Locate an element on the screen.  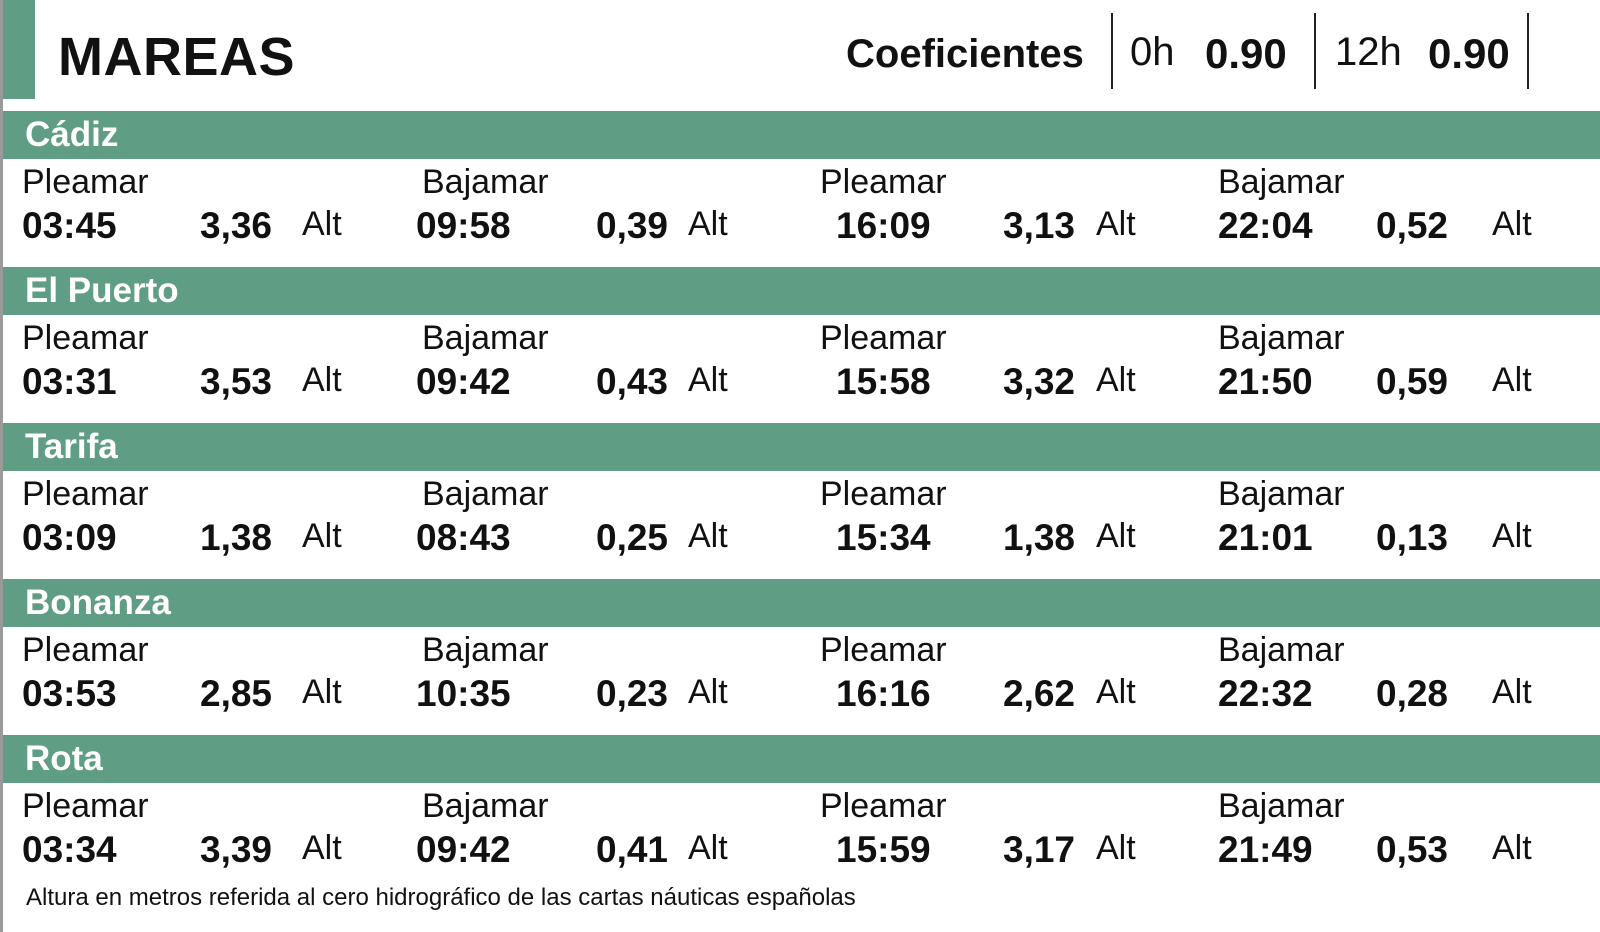
coef-hour-0: 0h is located at coordinates (1152, 52).